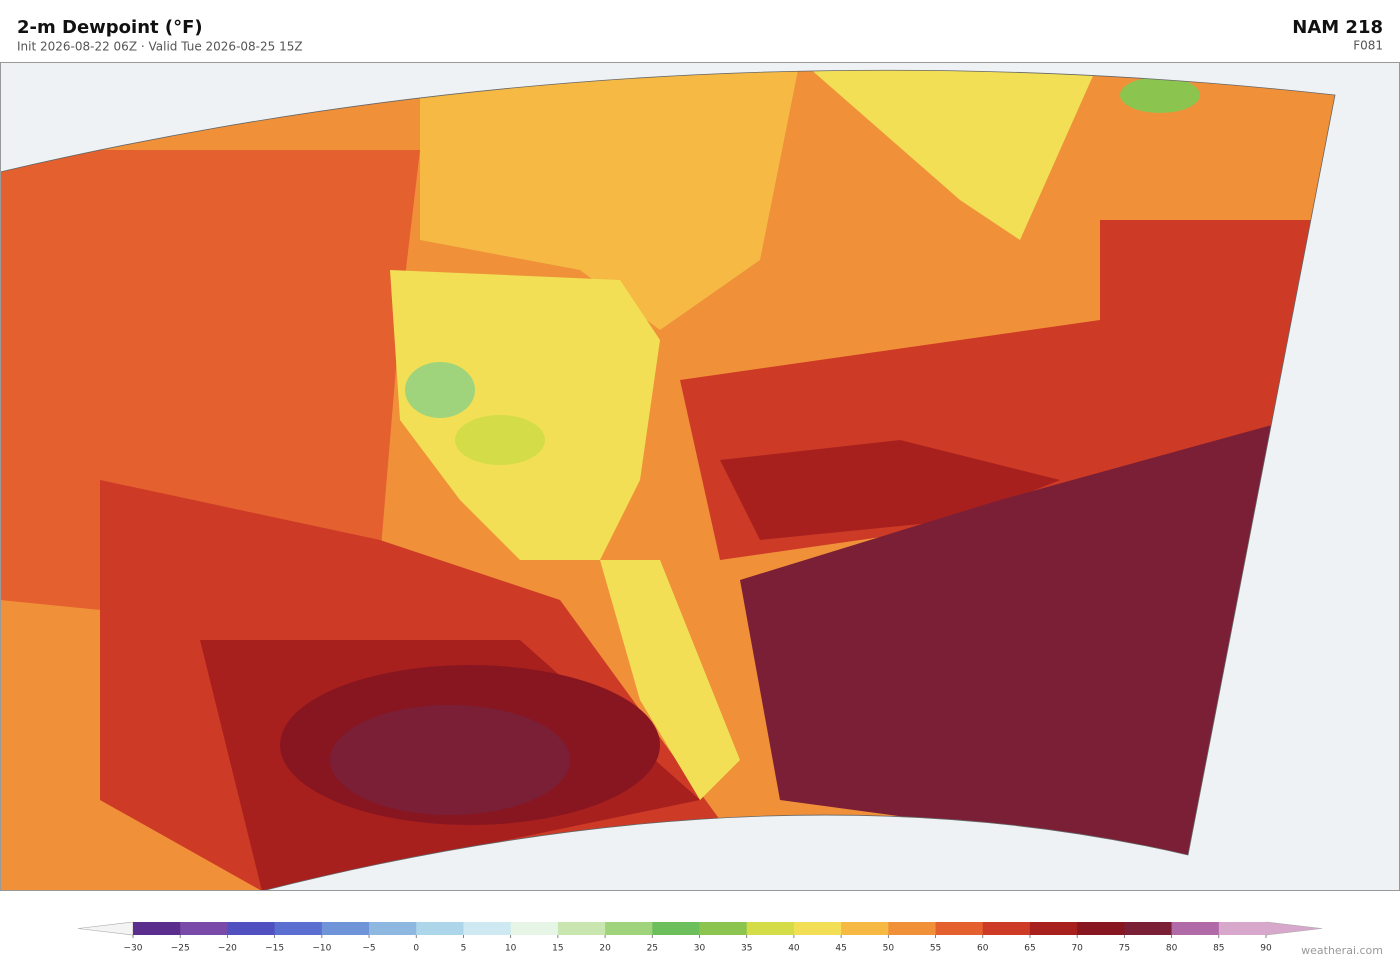 The height and width of the screenshot is (965, 1400). I want to click on forecast-hour: F081, so click(1368, 46).